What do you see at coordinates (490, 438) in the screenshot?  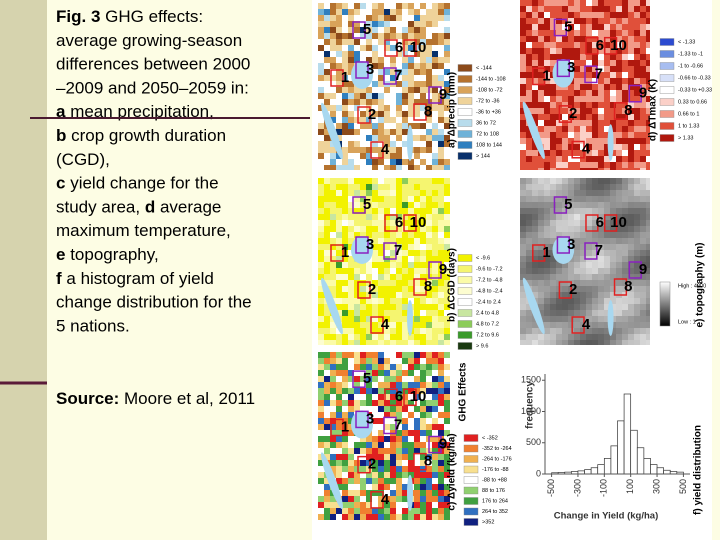 I see `legend-label: < -352` at bounding box center [490, 438].